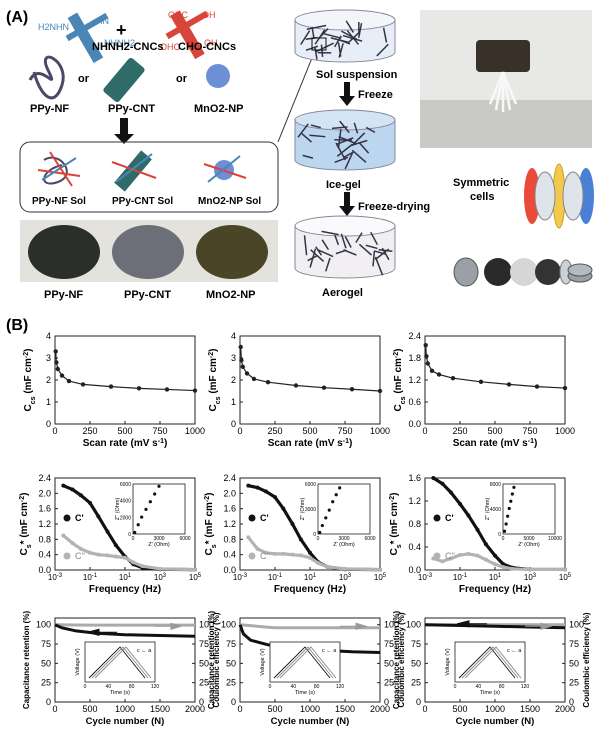  What do you see at coordinates (195, 577) in the screenshot?
I see `x-tick-label: 105` at bounding box center [195, 577].